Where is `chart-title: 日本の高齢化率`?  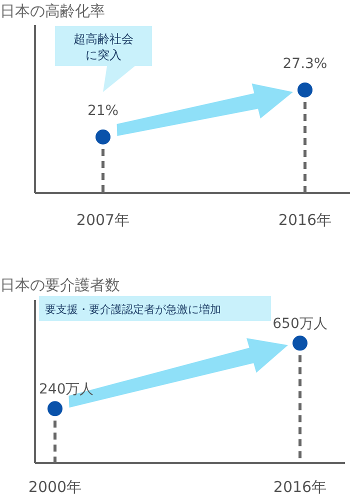
chart-title: 日本の高齢化率 is located at coordinates (52, 11).